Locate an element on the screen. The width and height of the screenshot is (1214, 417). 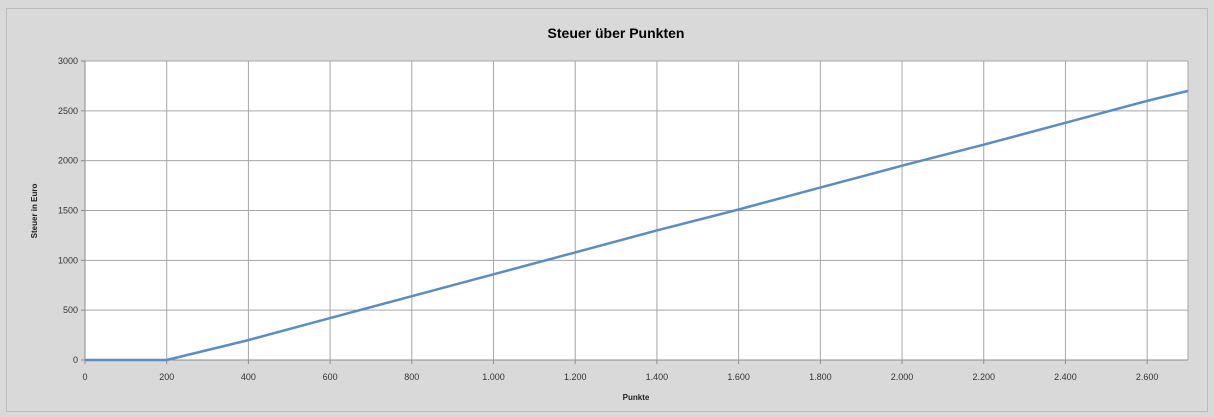
y-tick-label: 0 is located at coordinates (75, 360).